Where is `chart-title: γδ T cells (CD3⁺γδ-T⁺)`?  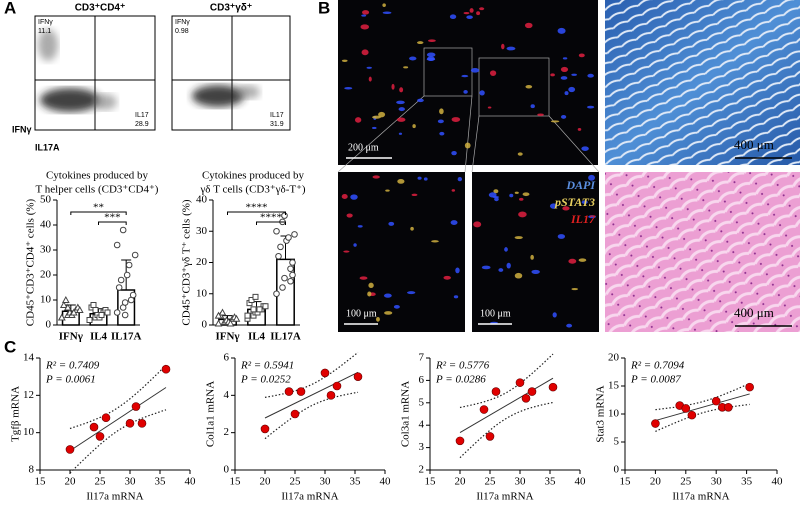 chart-title: γδ T cells (CD3⁺γδ-T⁺) is located at coordinates (252, 190).